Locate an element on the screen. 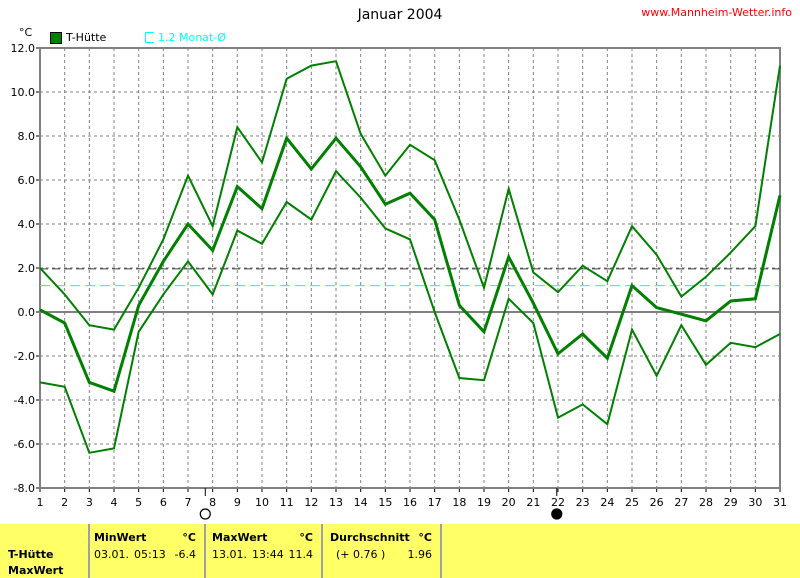 The image size is (800, 578). x-tick-label: 14 is located at coordinates (361, 502).